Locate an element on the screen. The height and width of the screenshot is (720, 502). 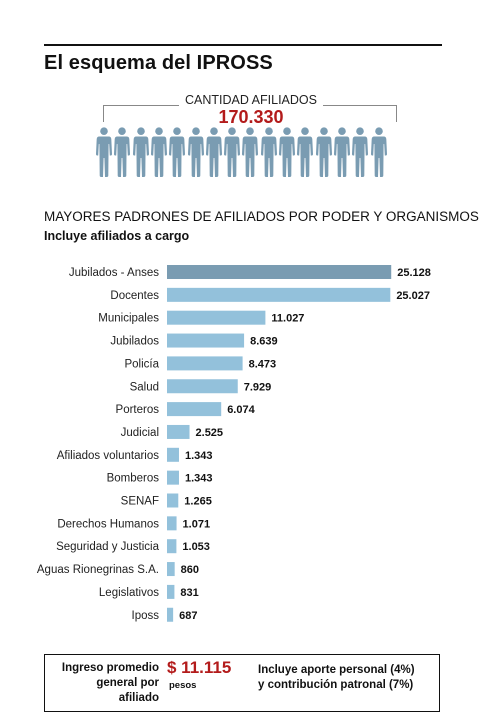
category-label: Legislativos is located at coordinates (129, 593).